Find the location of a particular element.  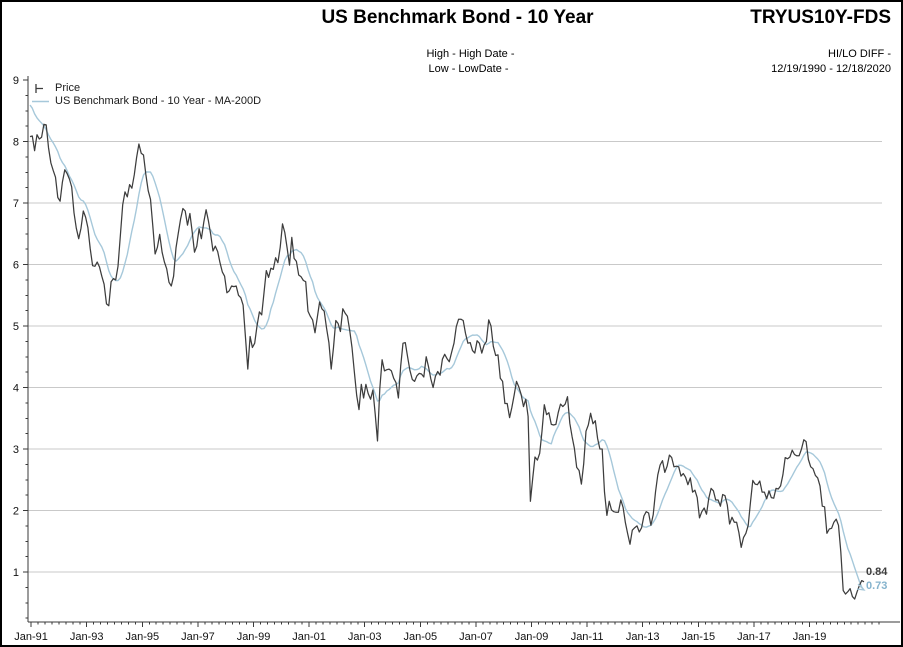

y-tick-label: 5 is located at coordinates (16, 327).